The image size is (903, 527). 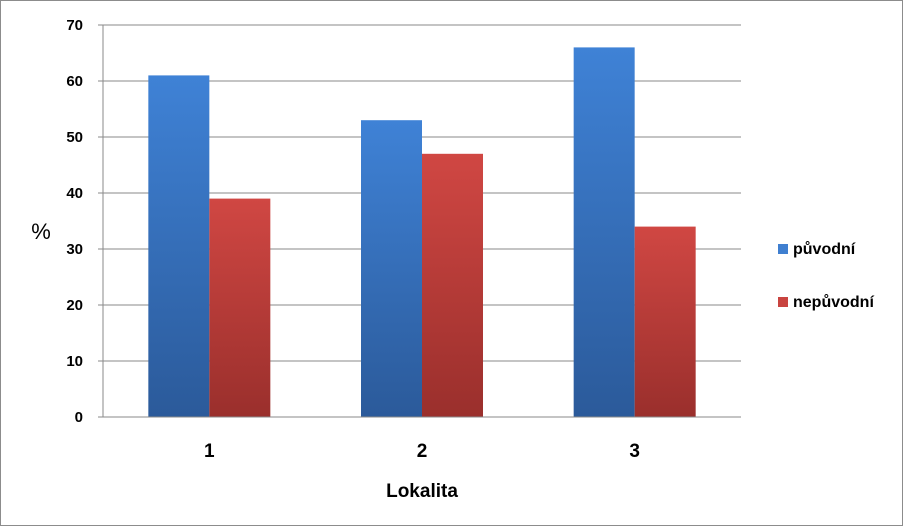 I want to click on y-tick-label: 10, so click(x=74, y=361).